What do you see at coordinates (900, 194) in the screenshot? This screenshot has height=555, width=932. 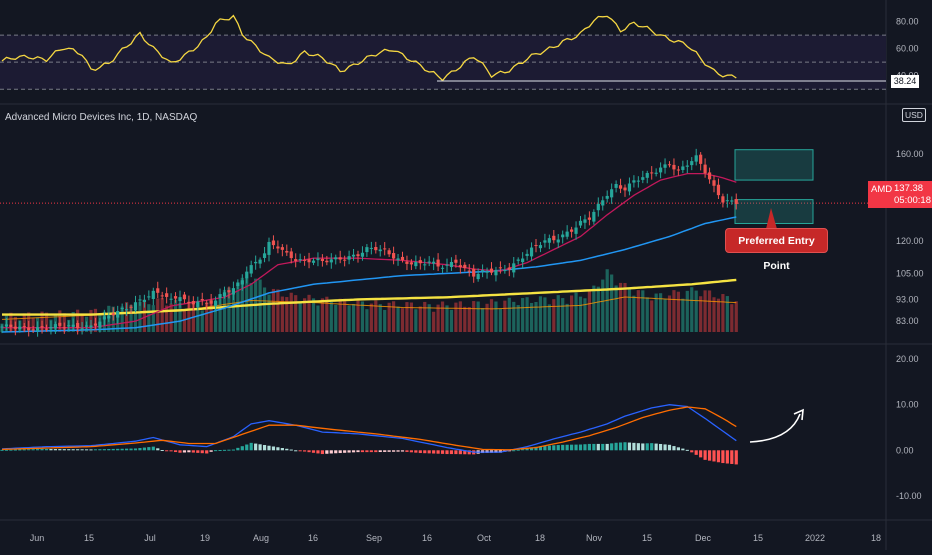 I see `last-price-label: AMD 137.38 05:00:18` at bounding box center [900, 194].